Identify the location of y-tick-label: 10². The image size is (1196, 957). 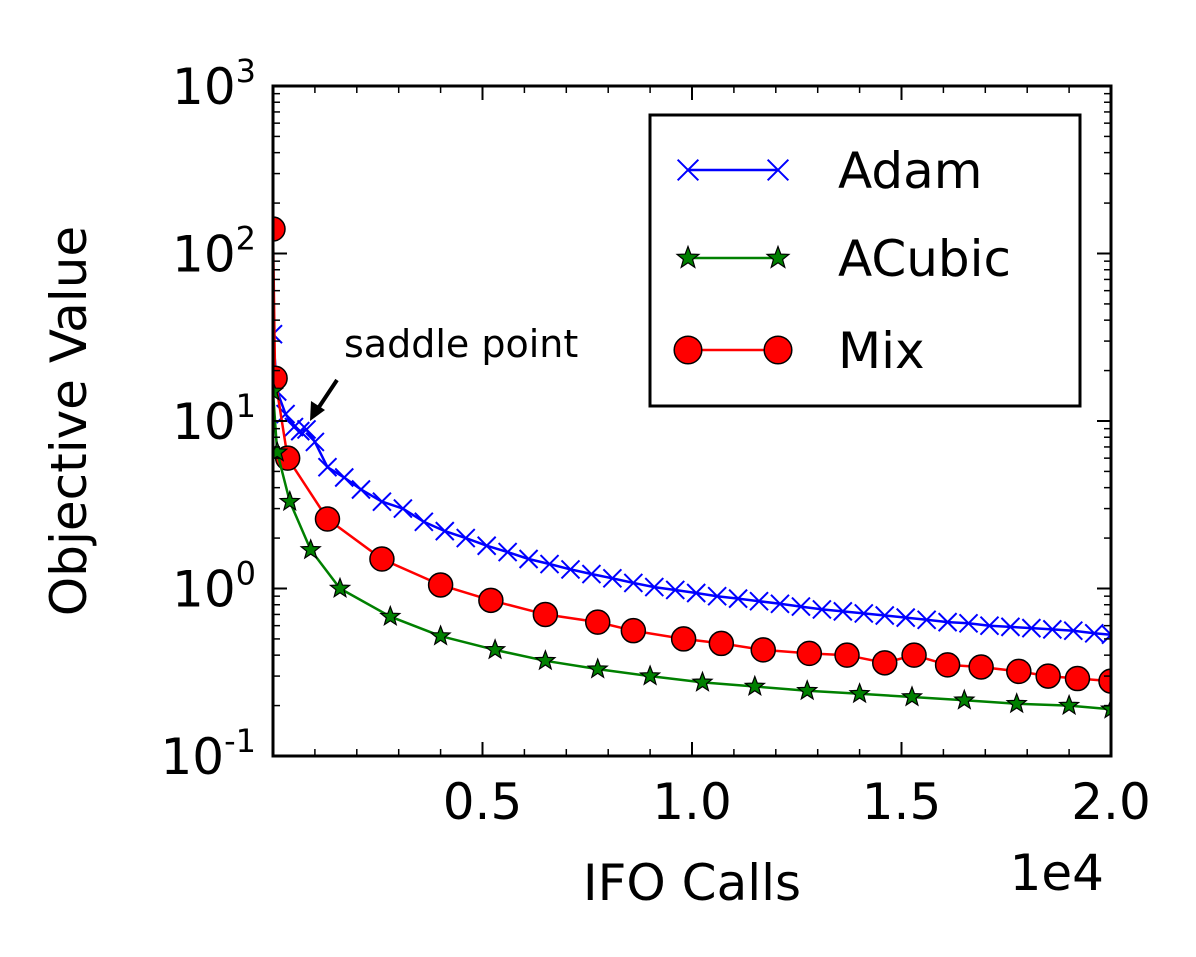
(214, 252).